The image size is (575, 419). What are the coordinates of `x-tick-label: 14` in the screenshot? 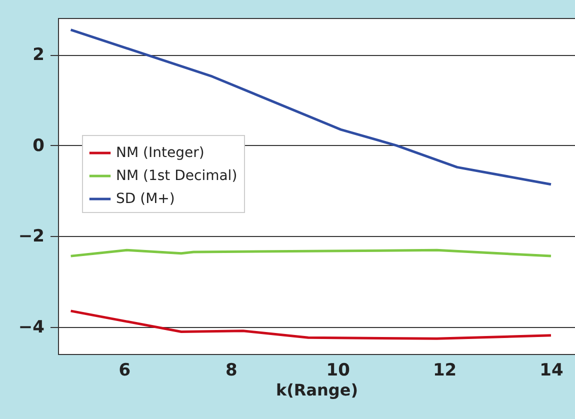 It's located at (552, 370).